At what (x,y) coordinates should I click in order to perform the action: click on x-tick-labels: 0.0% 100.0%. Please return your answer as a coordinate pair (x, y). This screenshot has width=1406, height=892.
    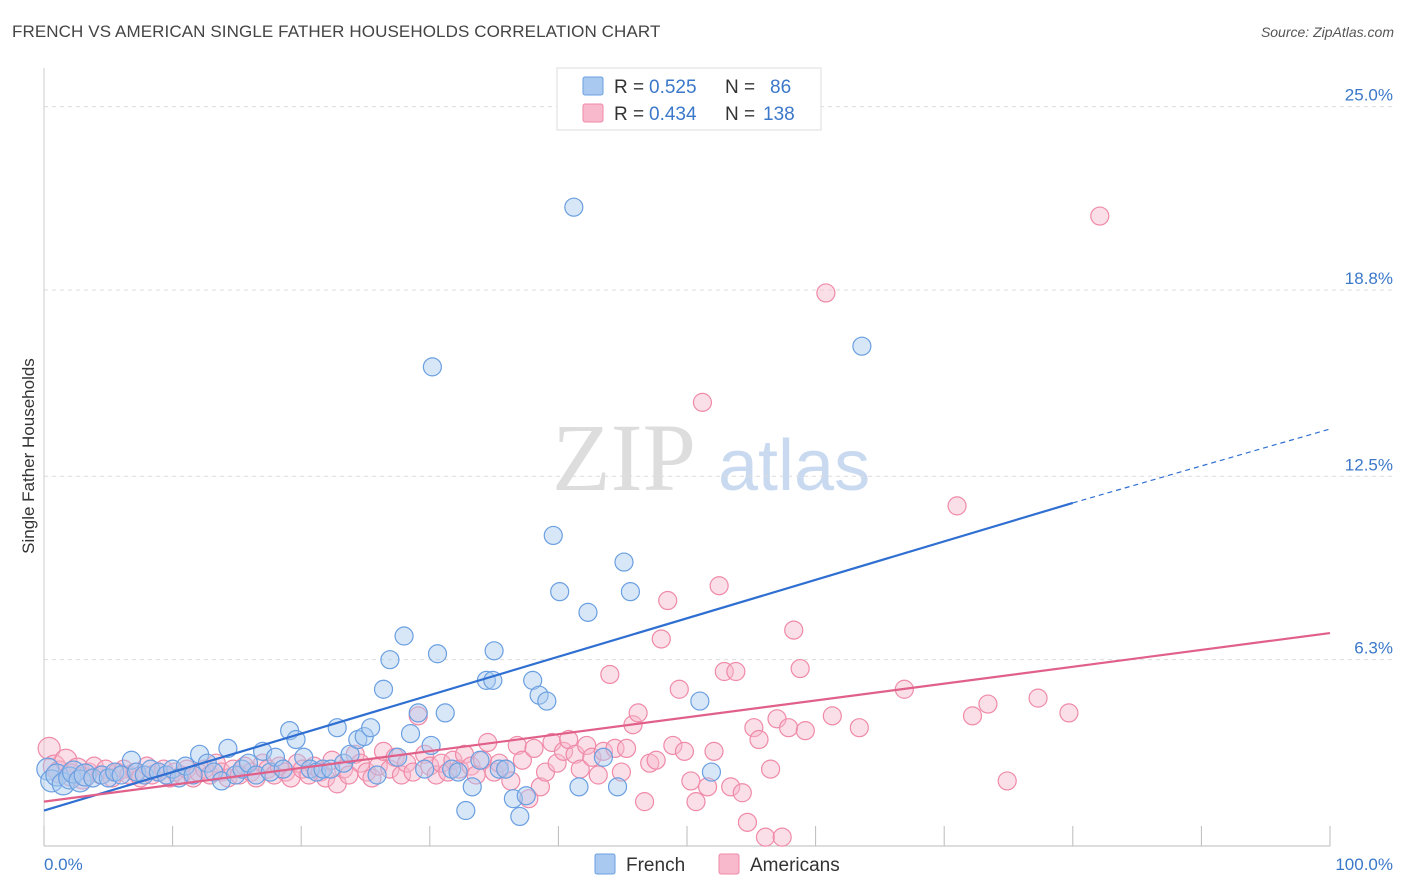
    Looking at the image, I should click on (718, 864).